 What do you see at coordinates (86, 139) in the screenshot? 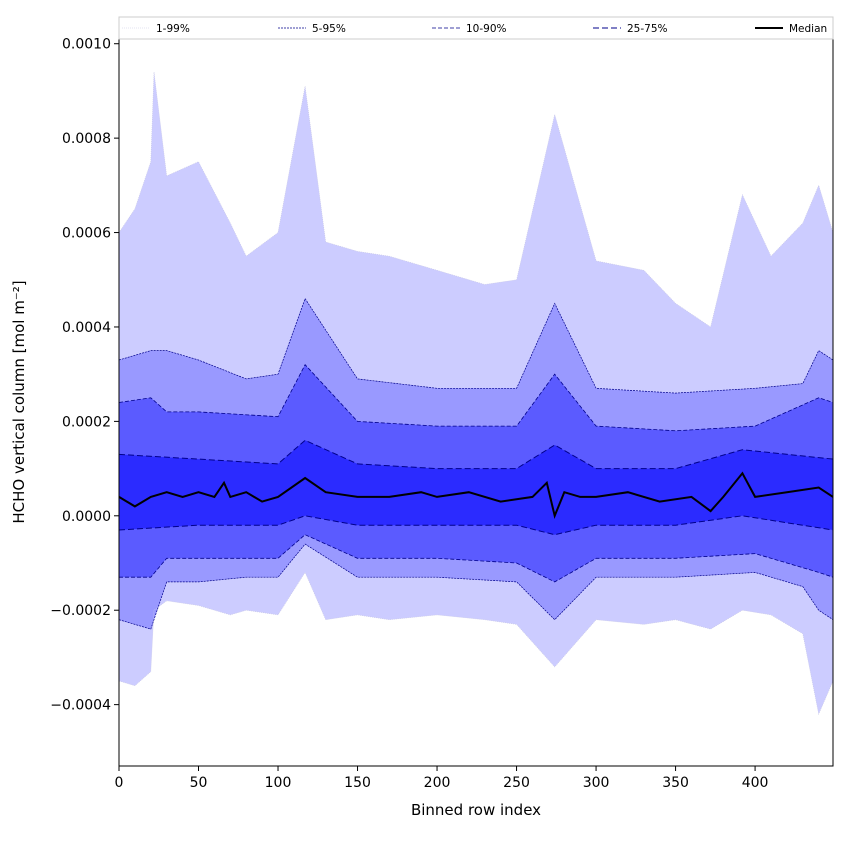
I see `y-tick-label: 0.0008` at bounding box center [86, 139].